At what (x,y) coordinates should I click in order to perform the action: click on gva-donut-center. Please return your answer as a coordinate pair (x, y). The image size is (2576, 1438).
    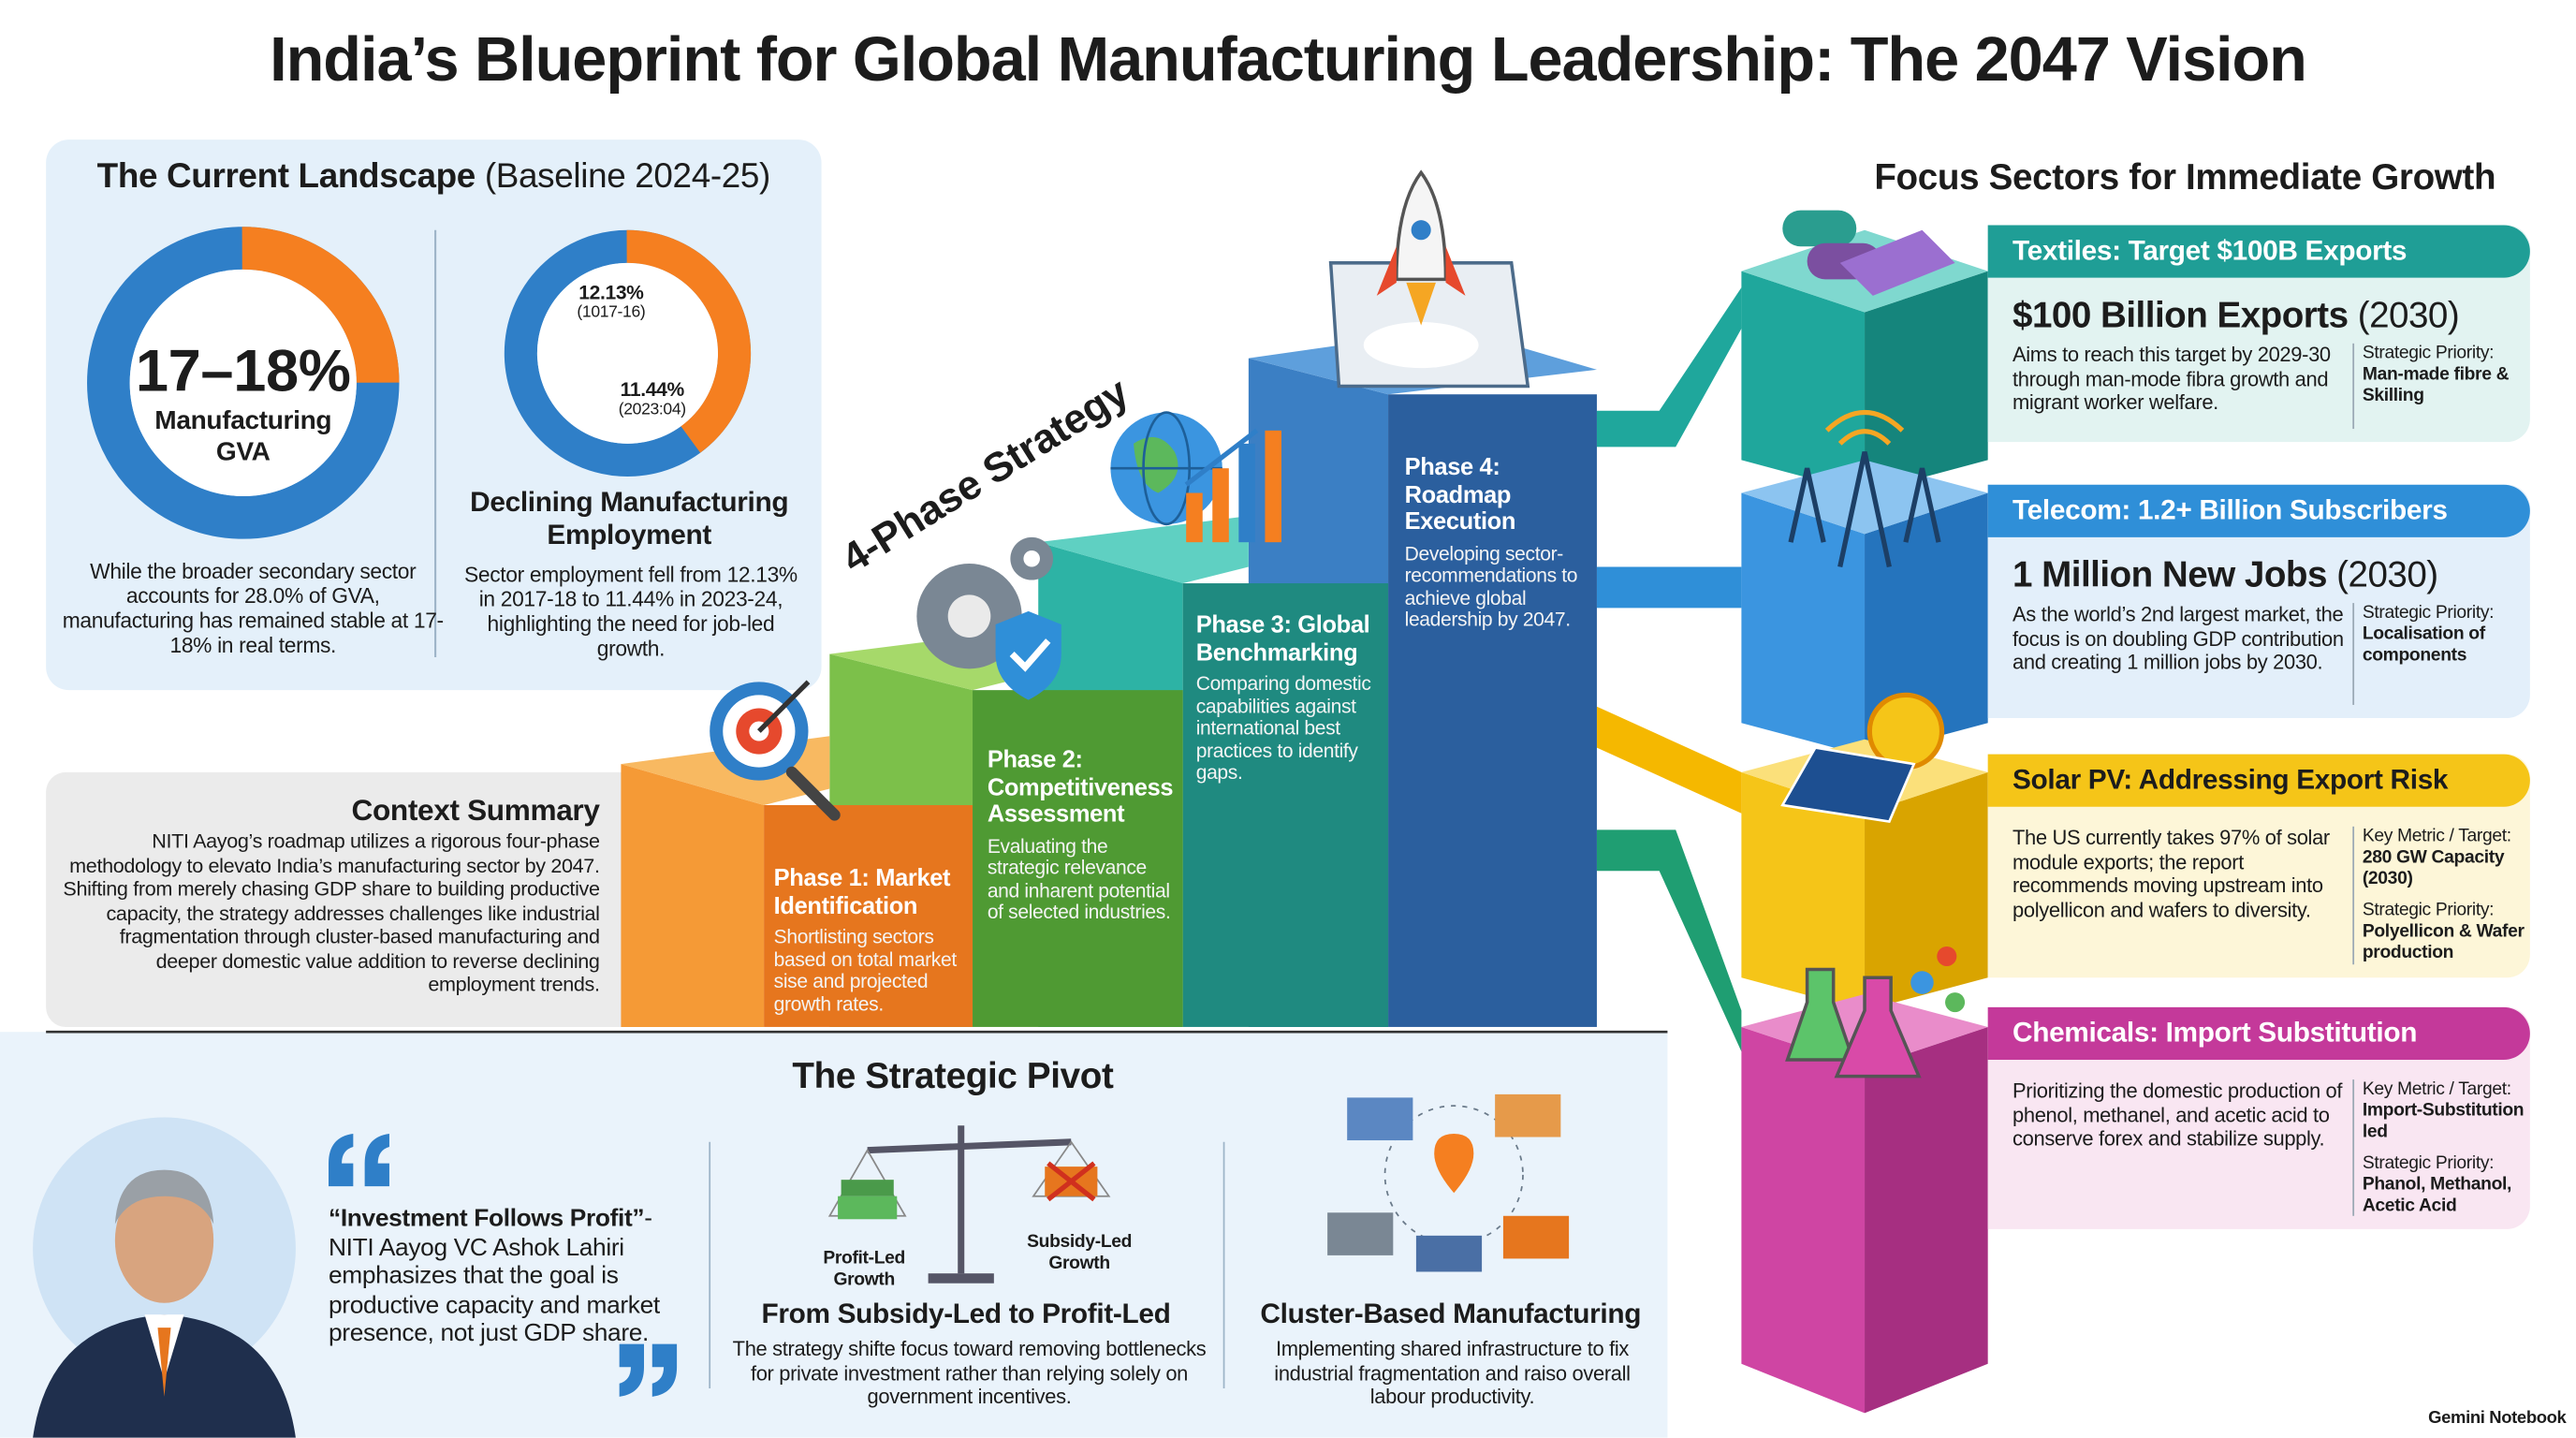
    Looking at the image, I should click on (243, 383).